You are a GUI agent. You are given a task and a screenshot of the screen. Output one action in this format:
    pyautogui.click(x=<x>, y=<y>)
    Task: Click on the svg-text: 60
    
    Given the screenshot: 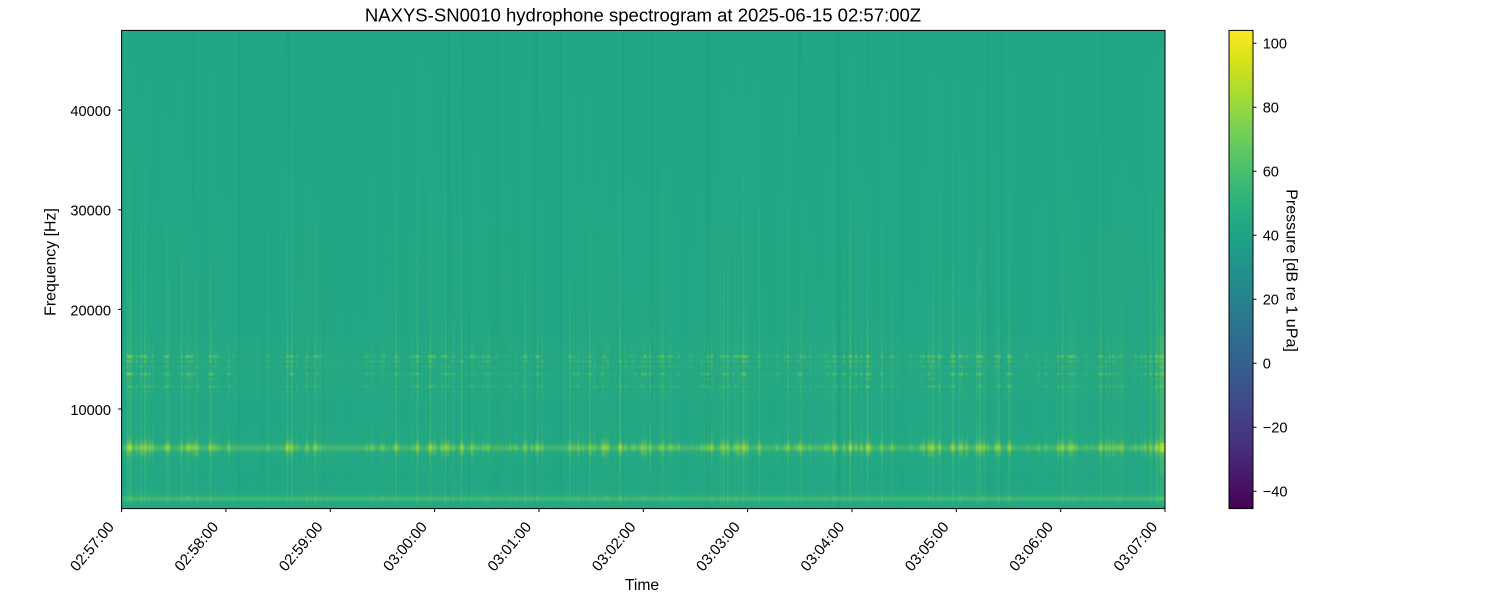 What is the action you would take?
    pyautogui.click(x=1271, y=172)
    